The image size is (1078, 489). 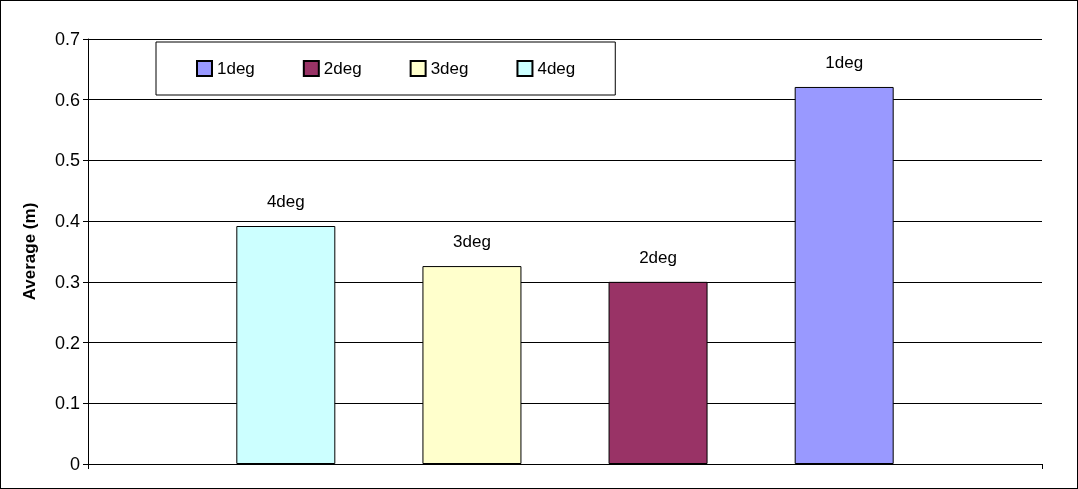 What do you see at coordinates (67, 403) in the screenshot?
I see `y-tick-label: 0.1` at bounding box center [67, 403].